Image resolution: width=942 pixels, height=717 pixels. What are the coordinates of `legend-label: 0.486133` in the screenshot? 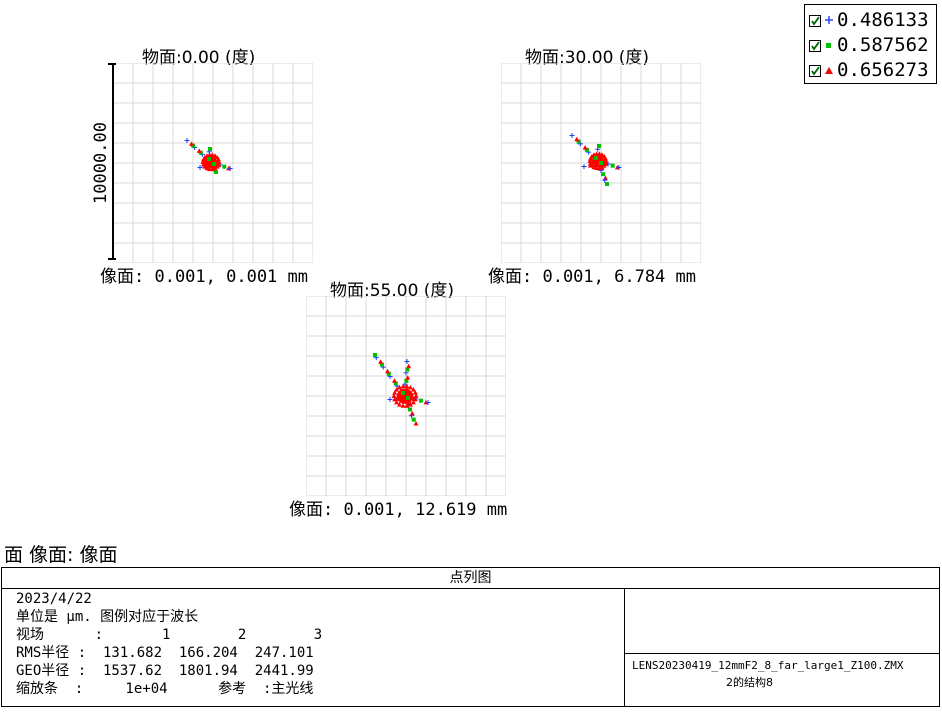 It's located at (883, 20).